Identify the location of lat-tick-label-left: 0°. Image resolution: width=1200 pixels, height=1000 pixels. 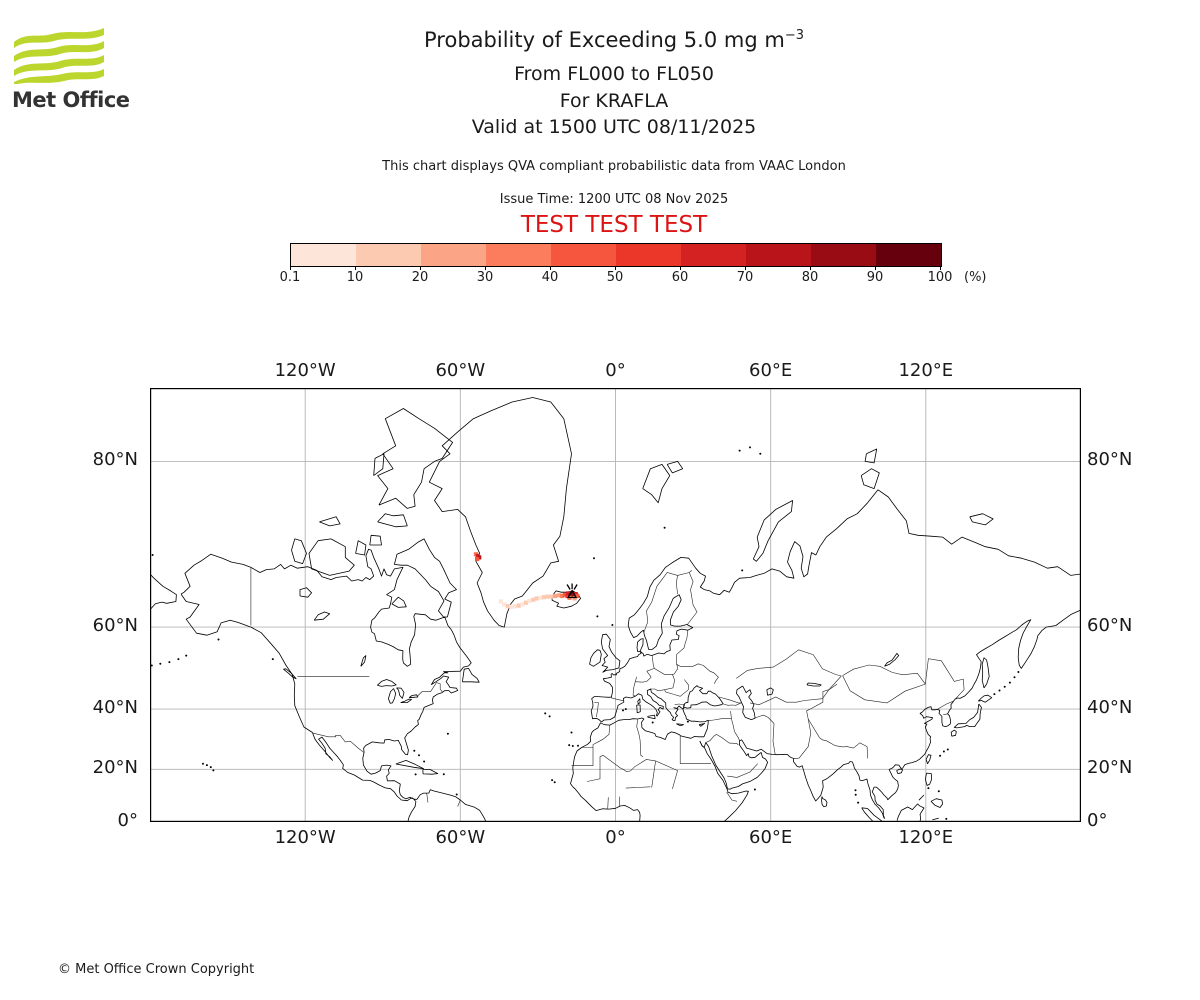
(127, 820).